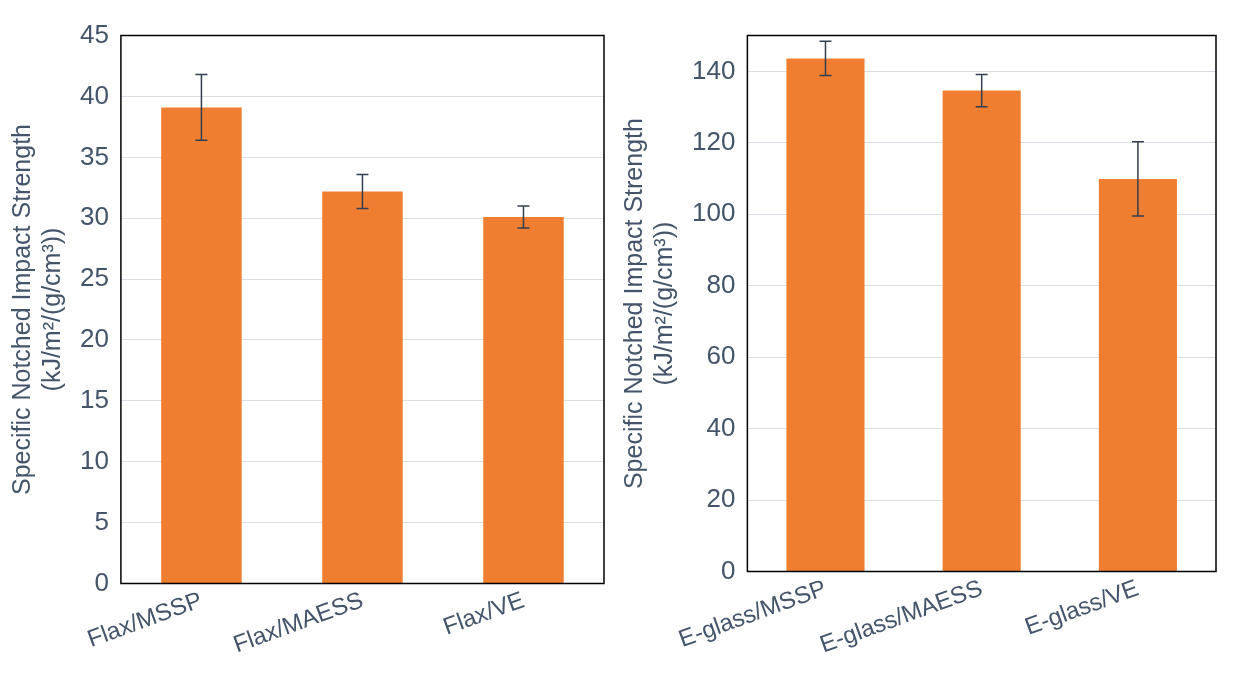  Describe the element at coordinates (94, 33) in the screenshot. I see `y-tick-label: 45` at that location.